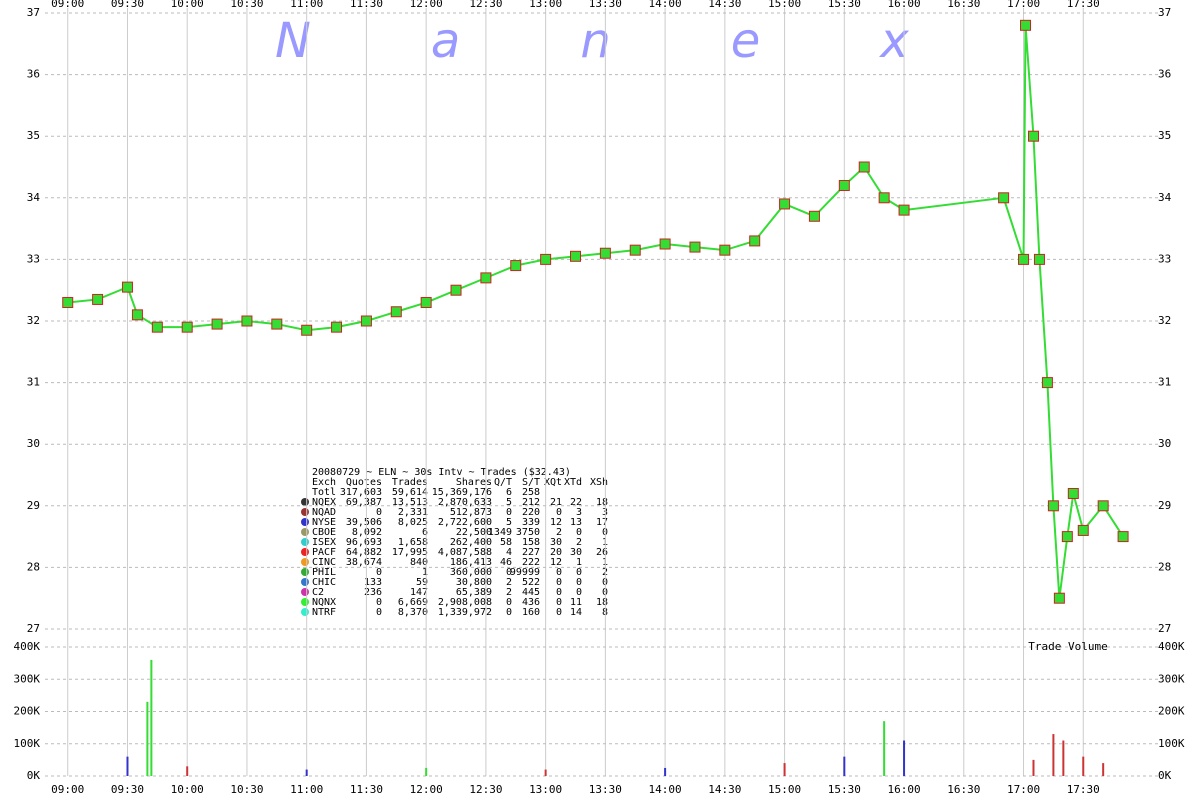 This screenshot has width=1200, height=800. Describe the element at coordinates (465, 602) in the screenshot. I see `table-cell: 2,908,008` at that location.